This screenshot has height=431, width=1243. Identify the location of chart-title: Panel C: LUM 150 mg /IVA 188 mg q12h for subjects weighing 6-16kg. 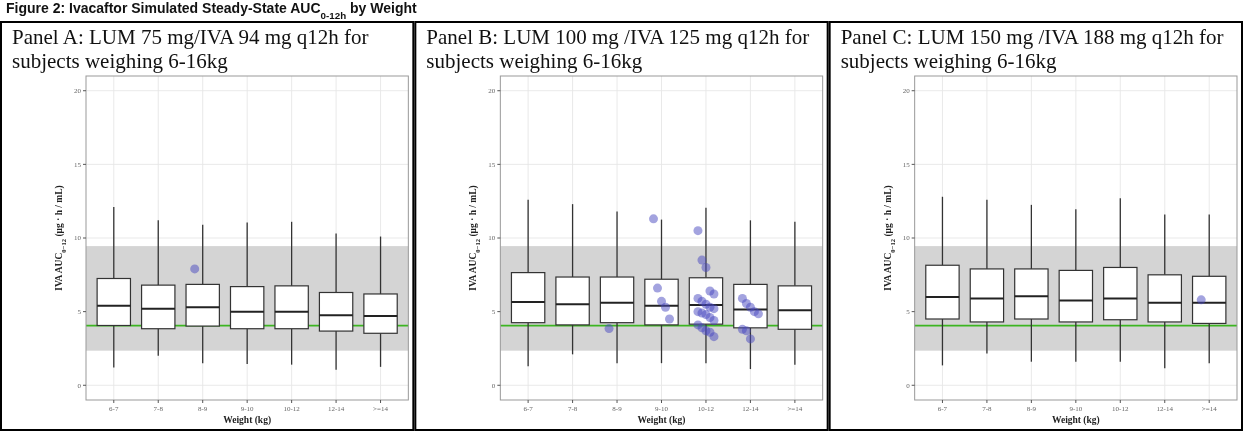
(1032, 49).